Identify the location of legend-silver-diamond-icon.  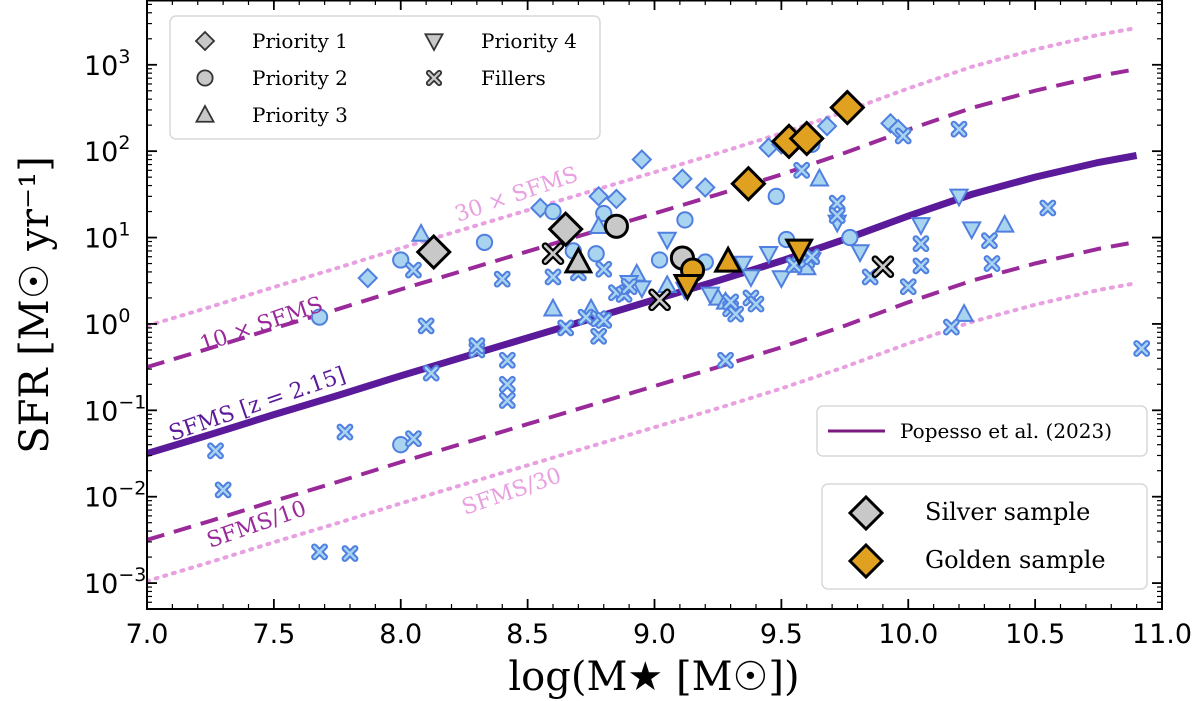
(866, 513).